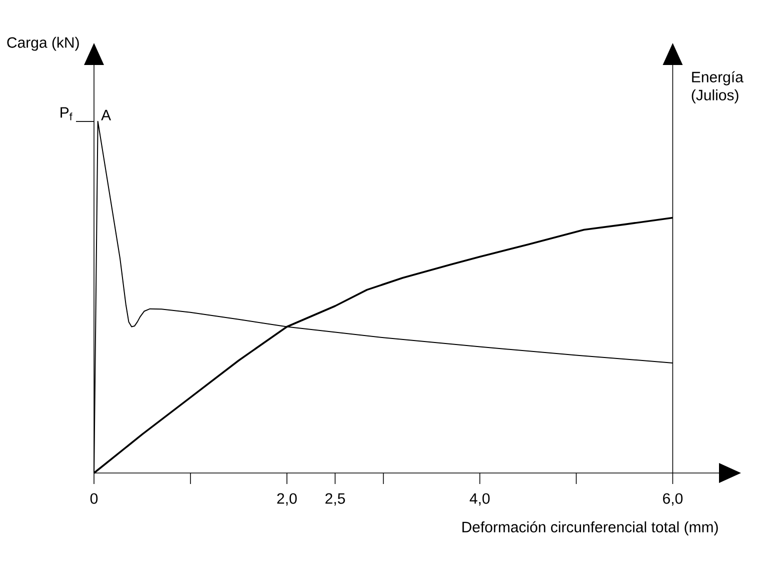  I want to click on annotation: P$_{f}$, so click(66, 113).